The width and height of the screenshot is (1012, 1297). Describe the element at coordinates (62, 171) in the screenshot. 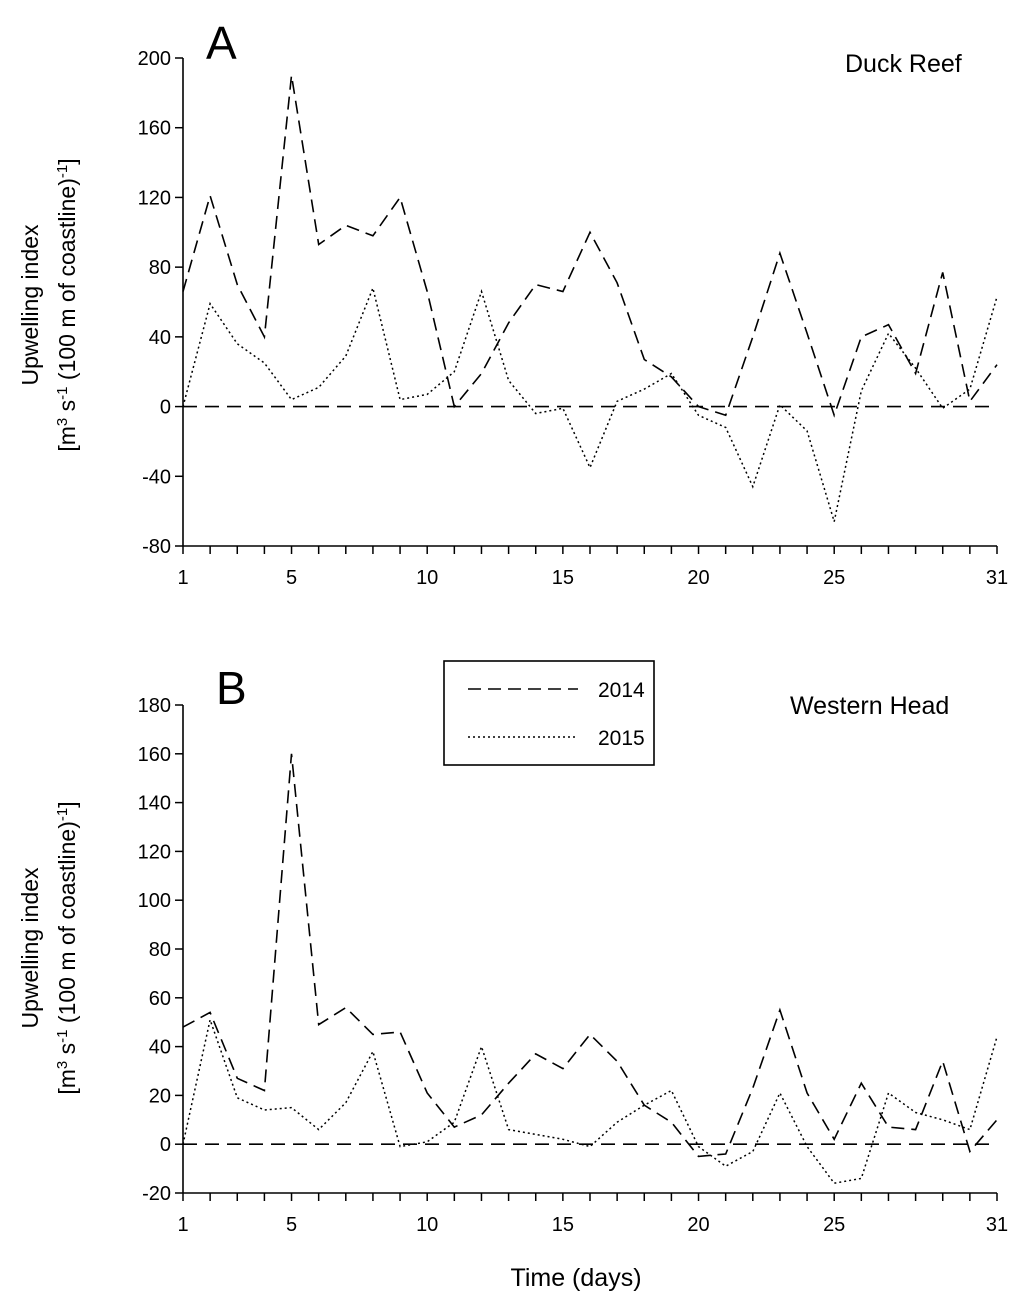

I see `panel-a-ylabel-sup3: -1` at that location.